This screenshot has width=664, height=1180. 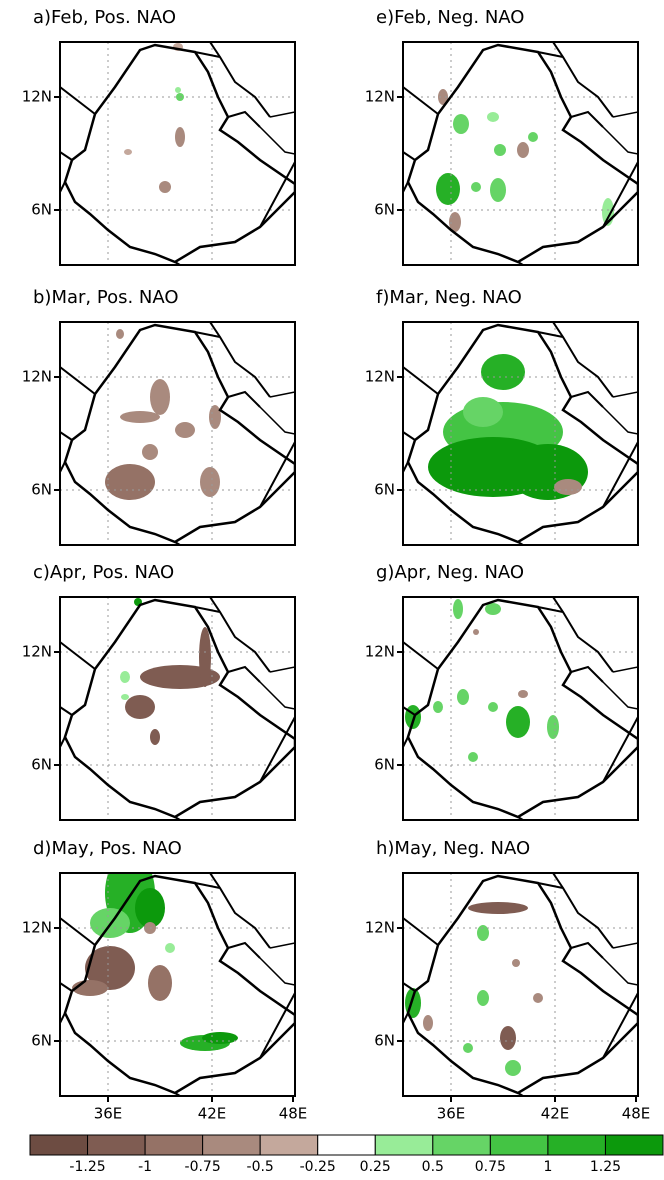 What do you see at coordinates (106, 297) in the screenshot?
I see `panel-title: b)Mar, Pos. NAO` at bounding box center [106, 297].